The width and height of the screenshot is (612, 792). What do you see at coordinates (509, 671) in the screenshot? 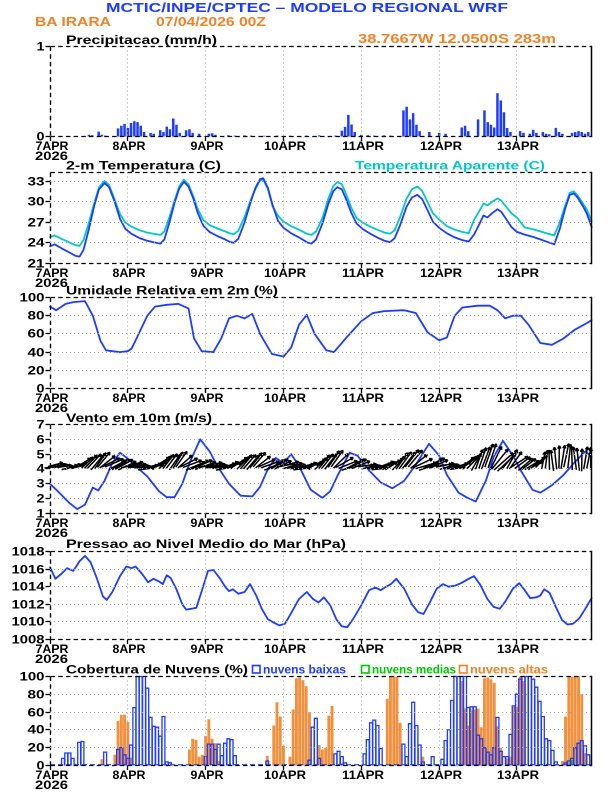
I see `svg-text: nuvens altas` at bounding box center [509, 671].